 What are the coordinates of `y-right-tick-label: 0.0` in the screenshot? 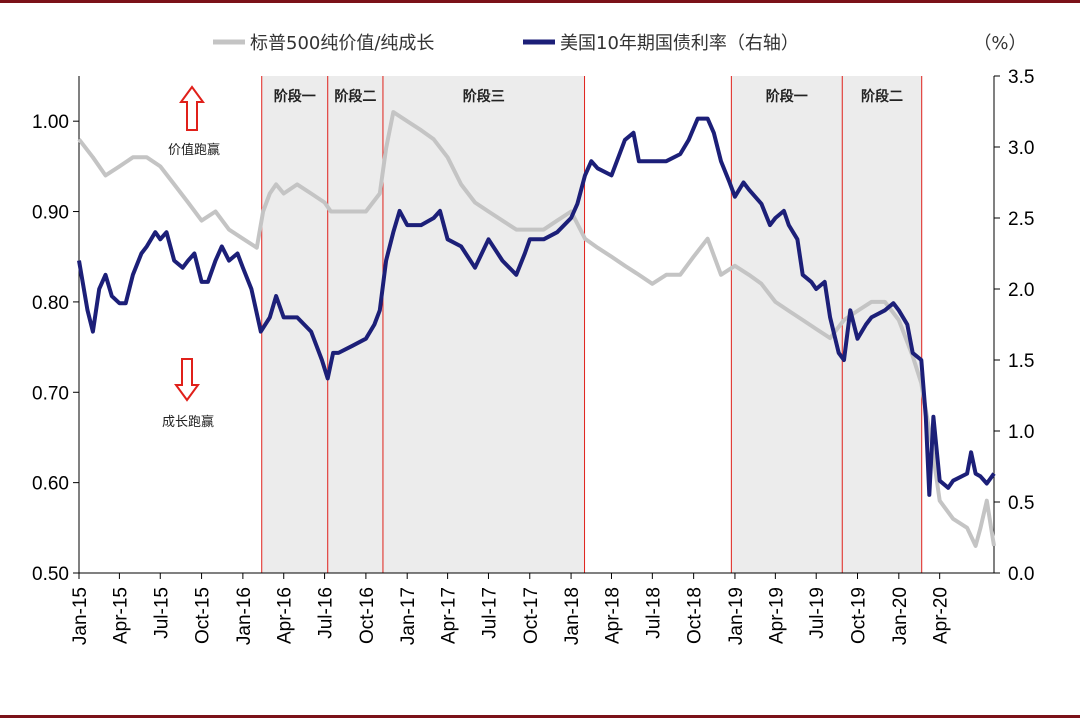 It's located at (1021, 574).